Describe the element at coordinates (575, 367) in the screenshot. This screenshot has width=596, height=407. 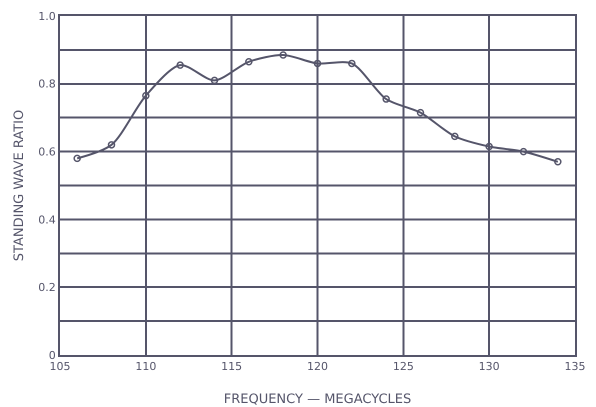
I see `x-tick-label: 135` at that location.